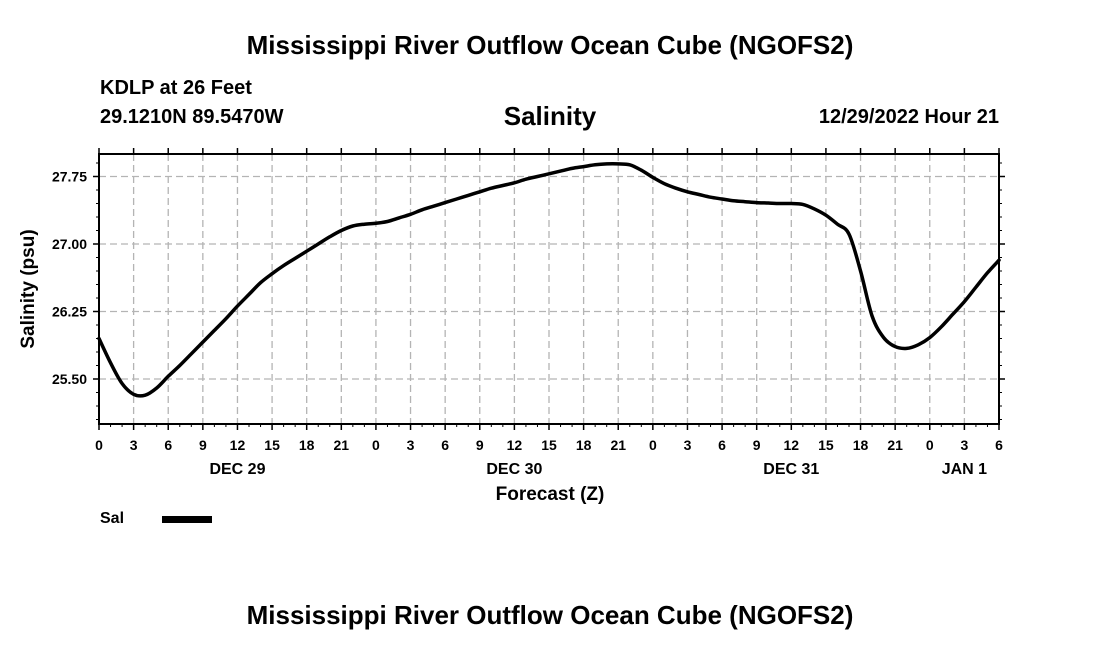  I want to click on y-axis-label: Salinity (psu), so click(28, 288).